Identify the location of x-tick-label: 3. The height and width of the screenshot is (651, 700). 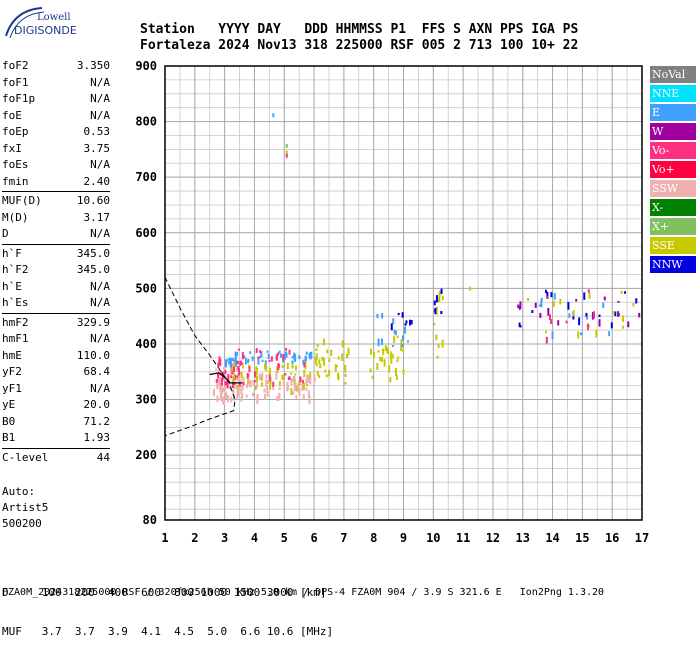
(224, 538).